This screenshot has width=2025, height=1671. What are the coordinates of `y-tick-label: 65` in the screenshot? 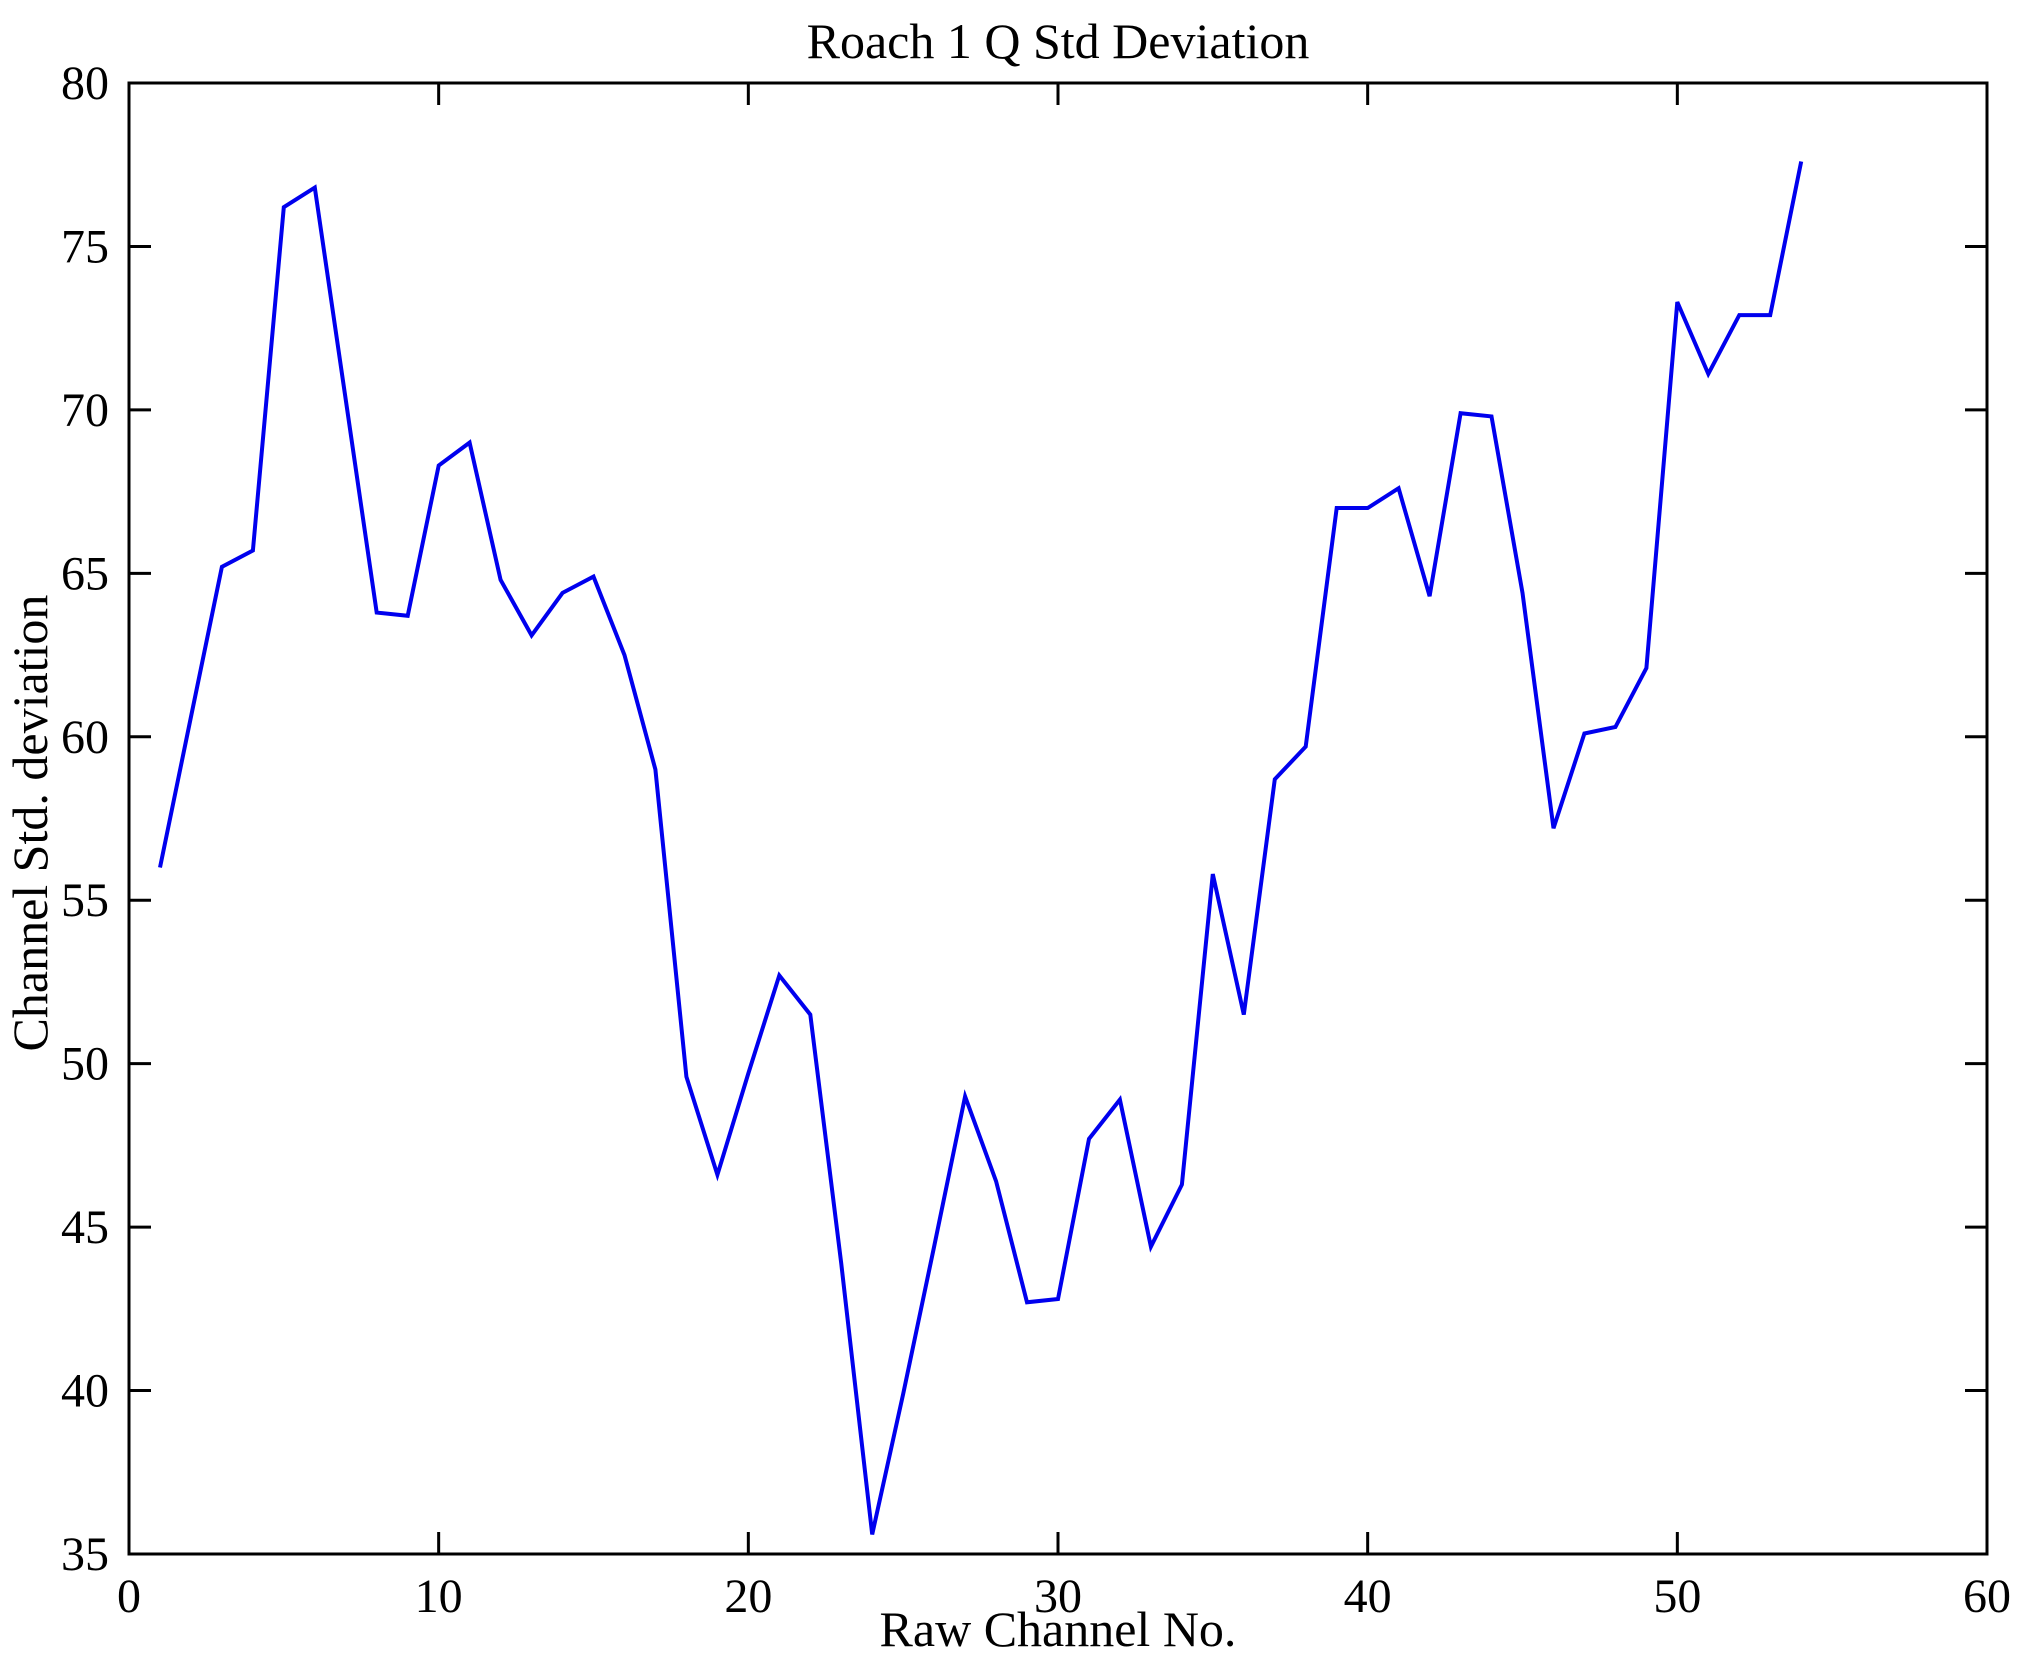 It's located at (85, 573).